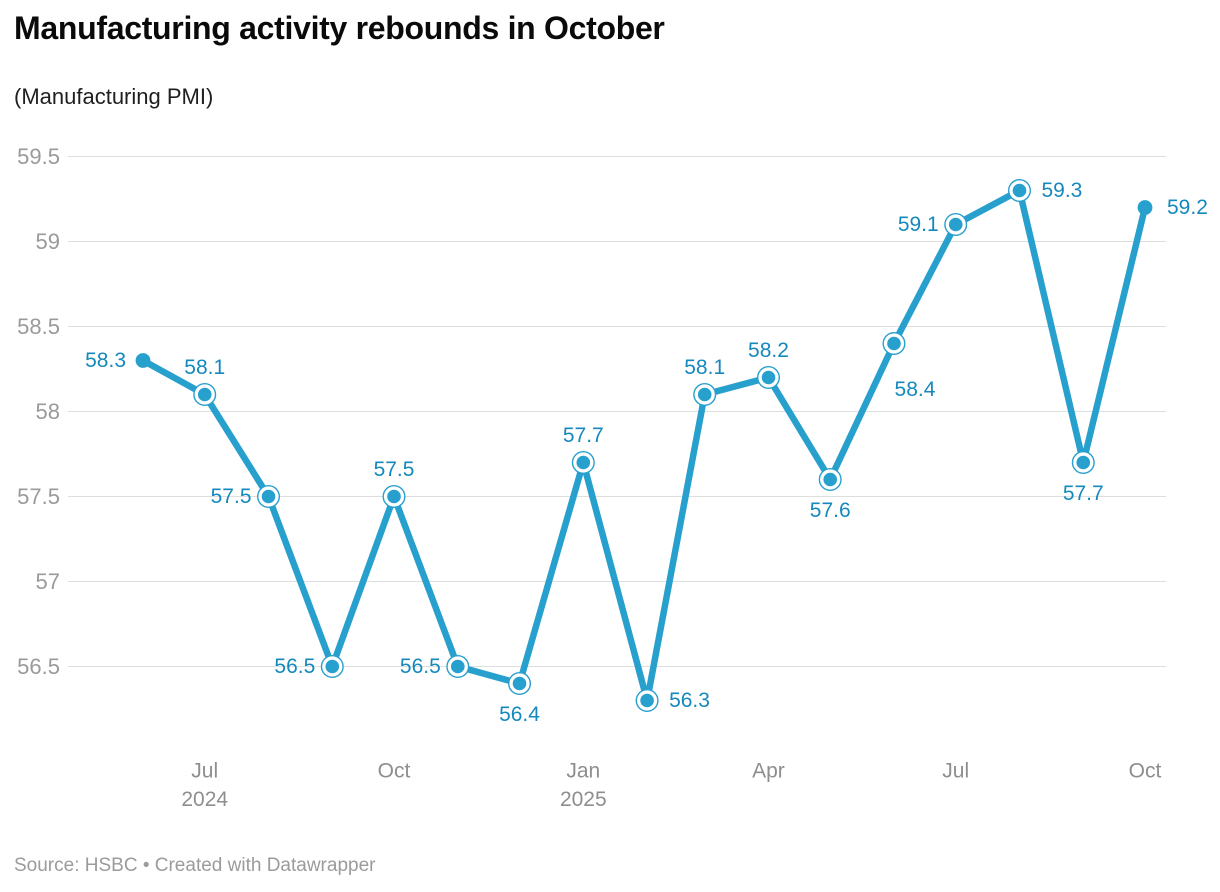  What do you see at coordinates (1061, 190) in the screenshot?
I see `data-label: 59.3` at bounding box center [1061, 190].